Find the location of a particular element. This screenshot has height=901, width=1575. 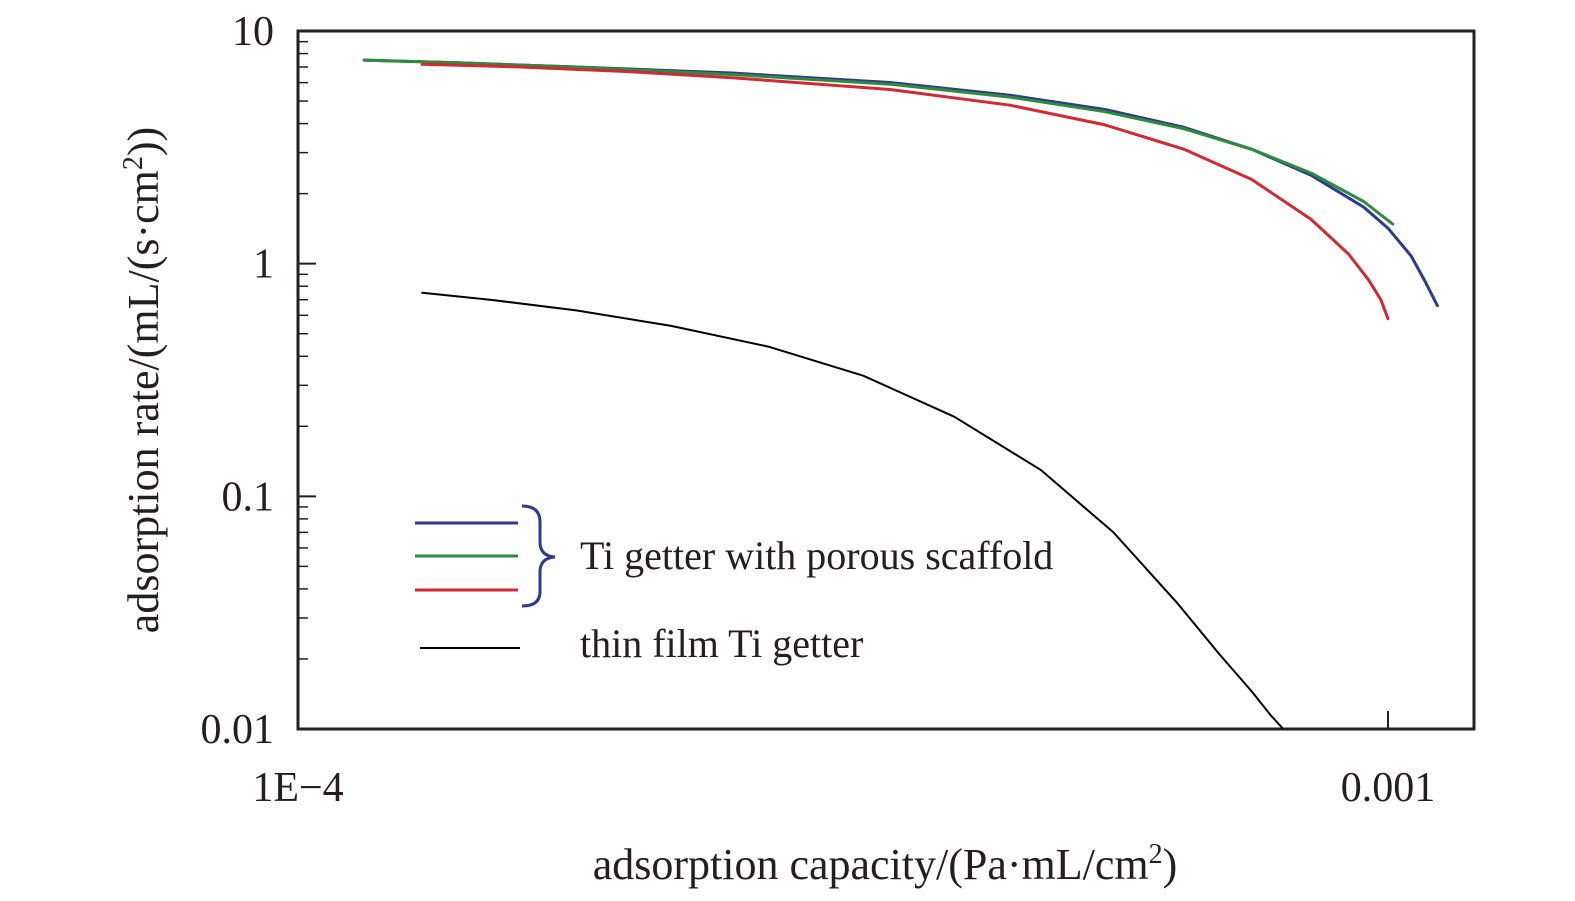

y-tick-label: 0.01 is located at coordinates (238, 730).